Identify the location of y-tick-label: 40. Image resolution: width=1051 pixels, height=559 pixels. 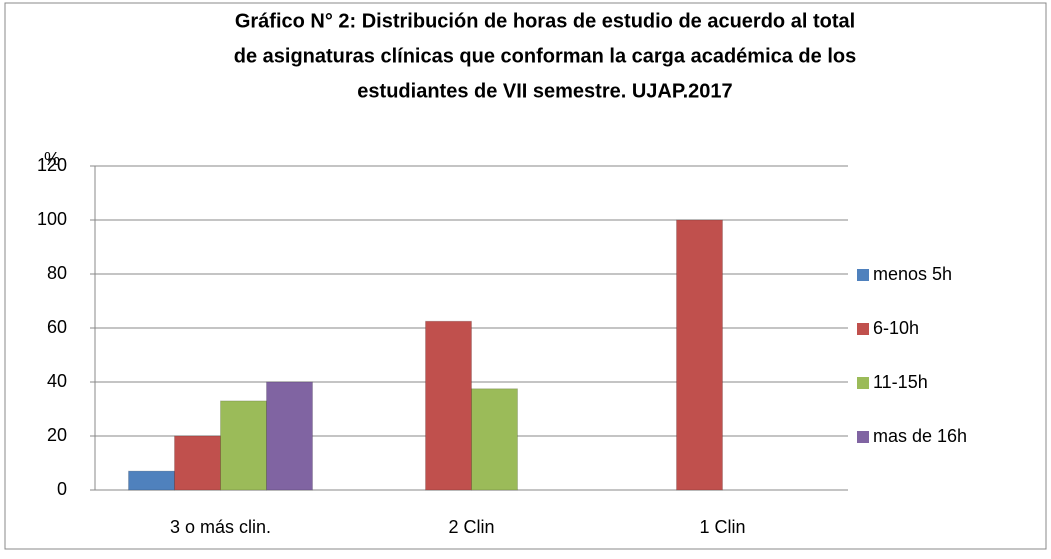
(57, 381).